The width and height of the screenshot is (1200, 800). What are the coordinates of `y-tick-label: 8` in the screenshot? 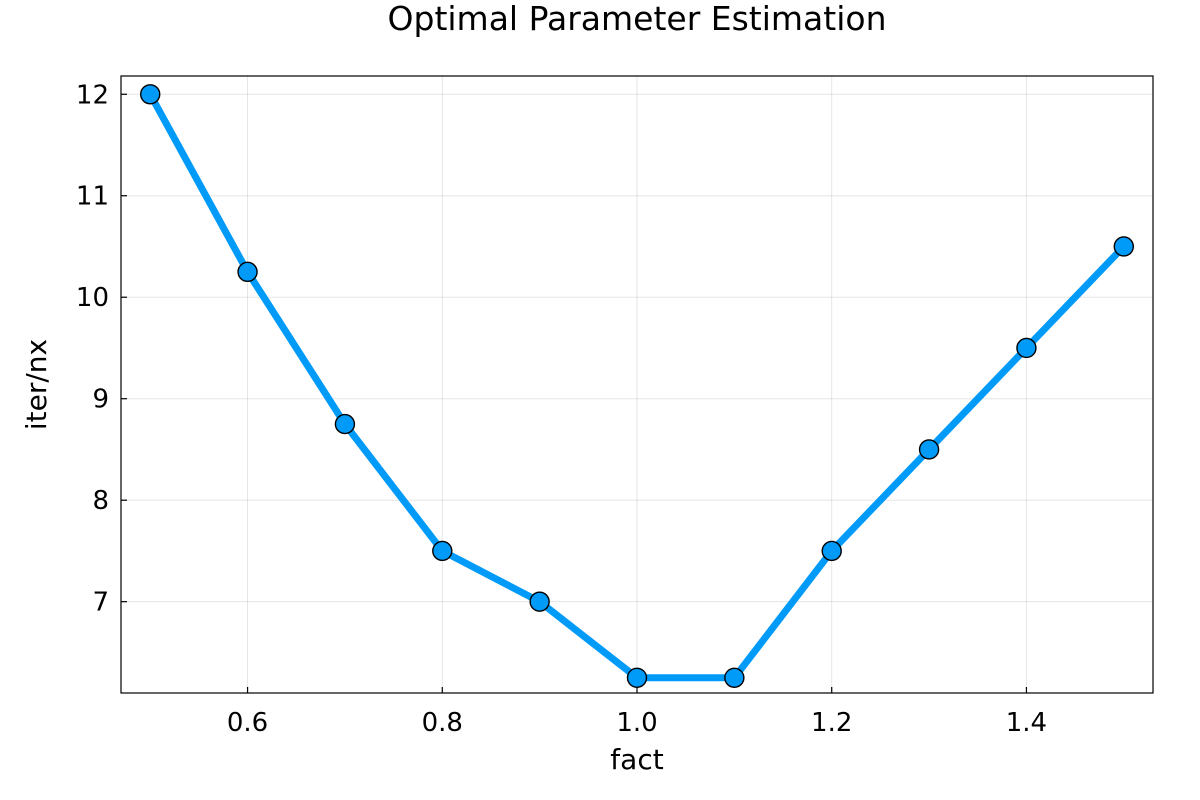 It's located at (100, 501).